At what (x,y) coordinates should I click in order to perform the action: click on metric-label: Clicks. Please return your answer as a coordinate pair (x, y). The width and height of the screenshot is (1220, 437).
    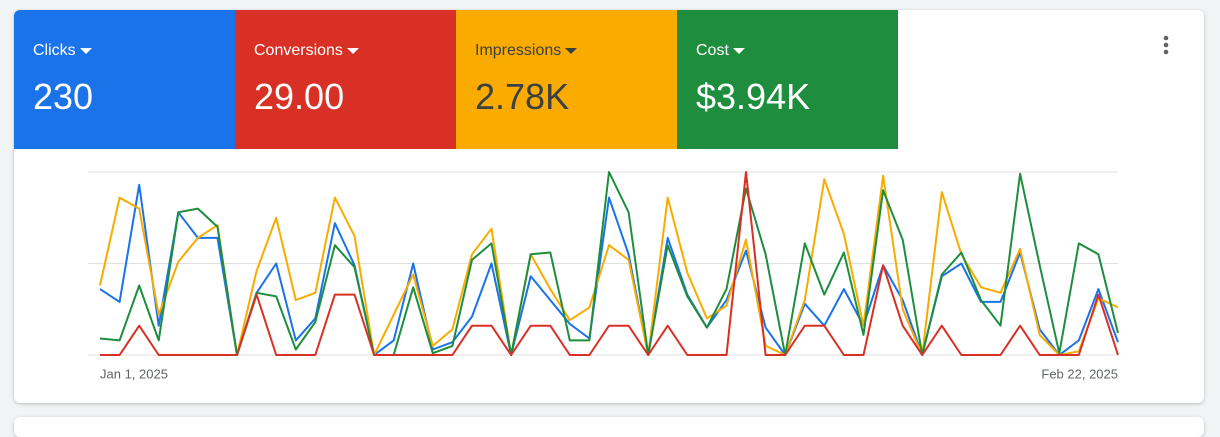
    Looking at the image, I should click on (62, 51).